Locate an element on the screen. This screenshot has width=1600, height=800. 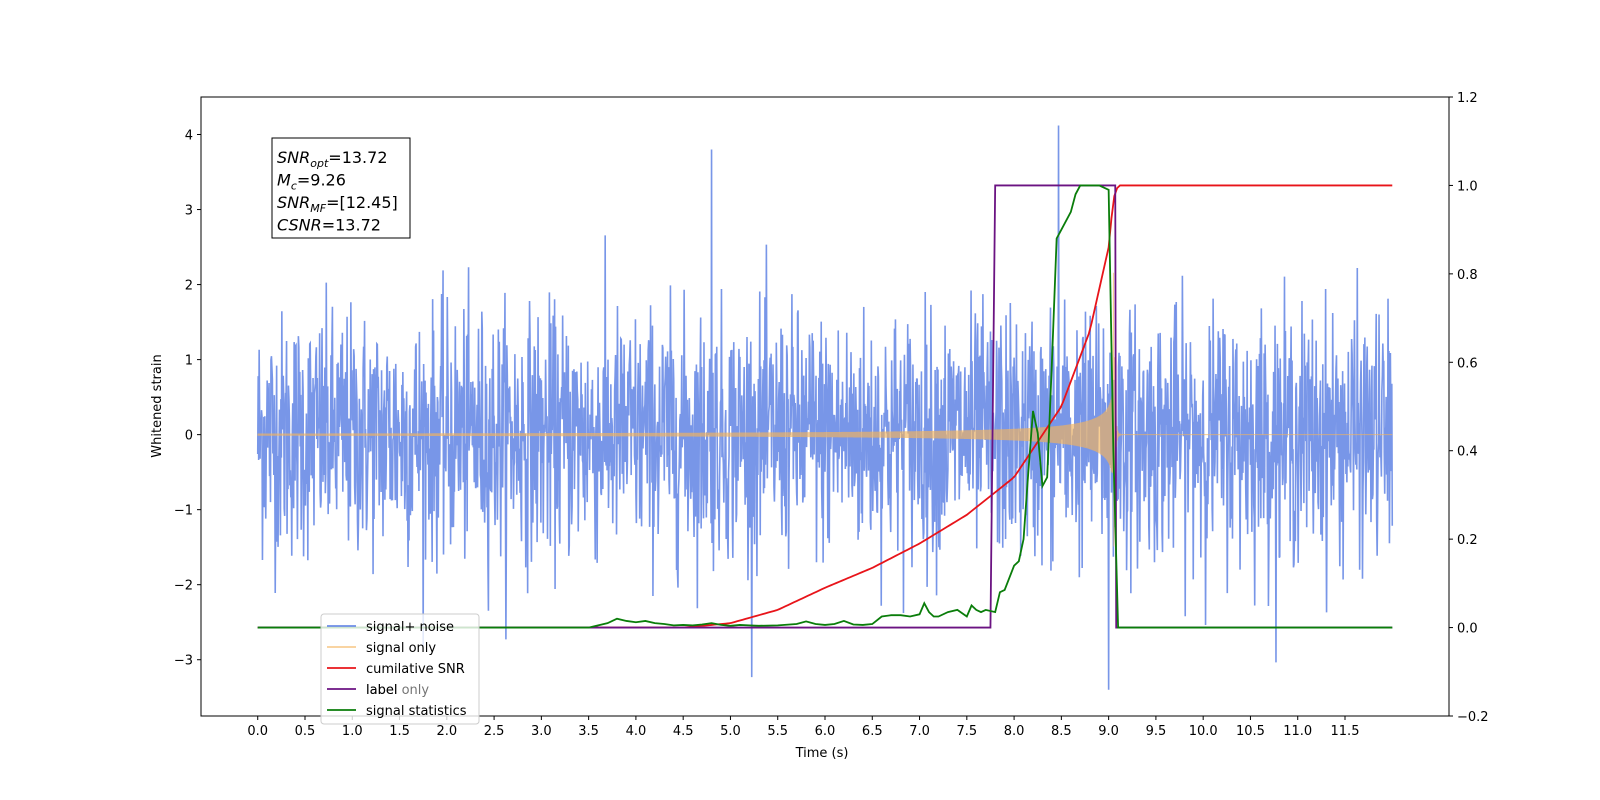
x-tick-label: 9.5 is located at coordinates (1156, 731).